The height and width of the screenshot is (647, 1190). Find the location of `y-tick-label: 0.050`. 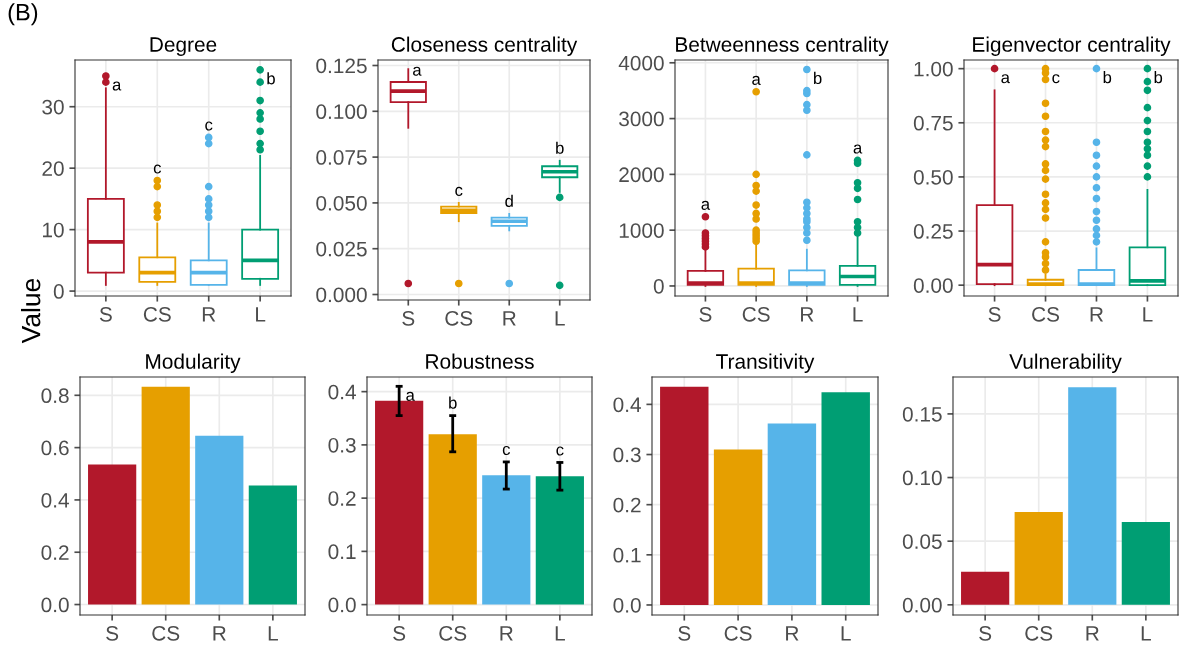

y-tick-label: 0.050 is located at coordinates (341, 203).